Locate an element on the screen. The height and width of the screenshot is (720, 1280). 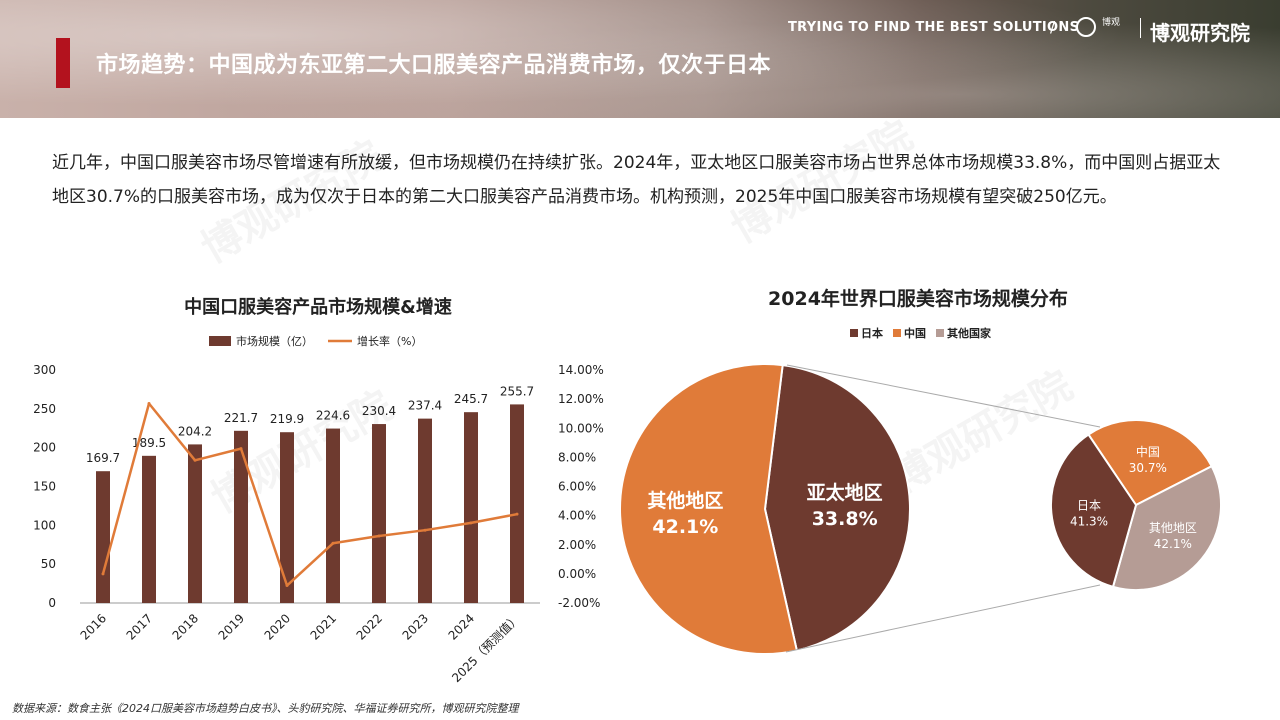
y-axis-tick-label: 50 is located at coordinates (48, 564).